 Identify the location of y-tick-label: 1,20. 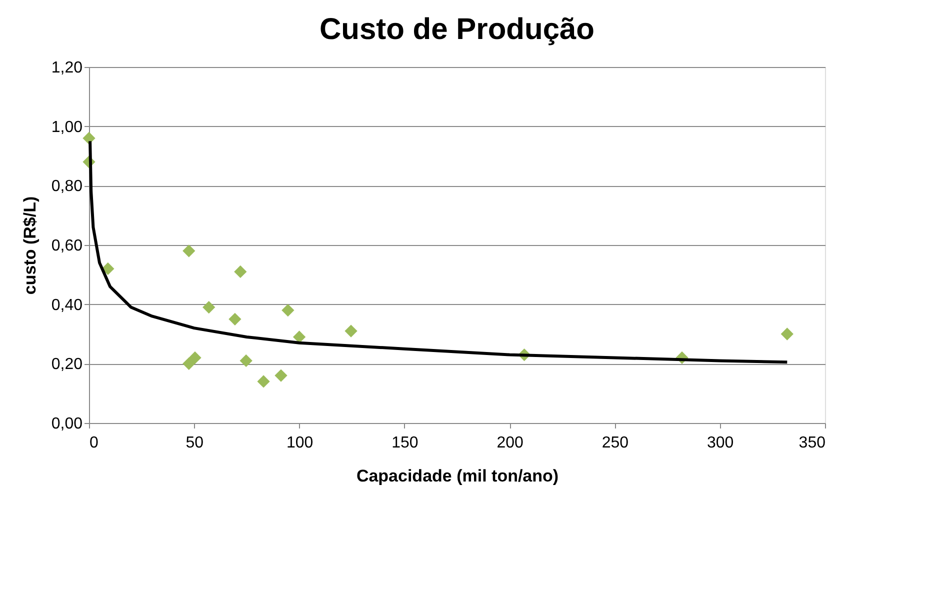
(67, 68).